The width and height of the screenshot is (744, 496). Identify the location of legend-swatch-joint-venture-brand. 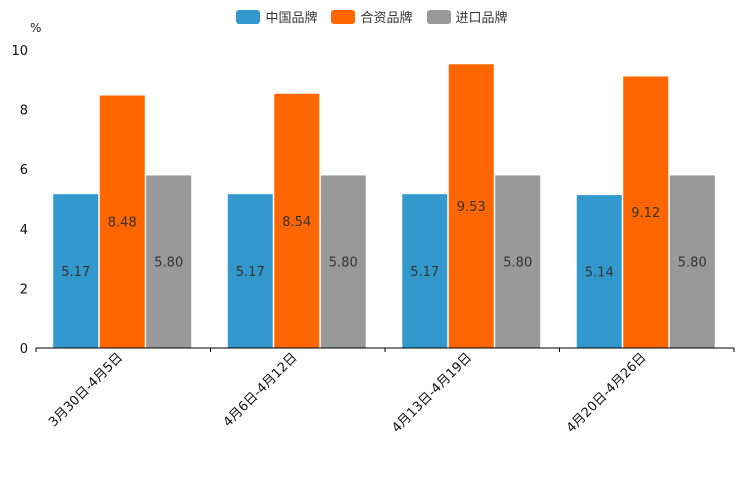
(343, 16).